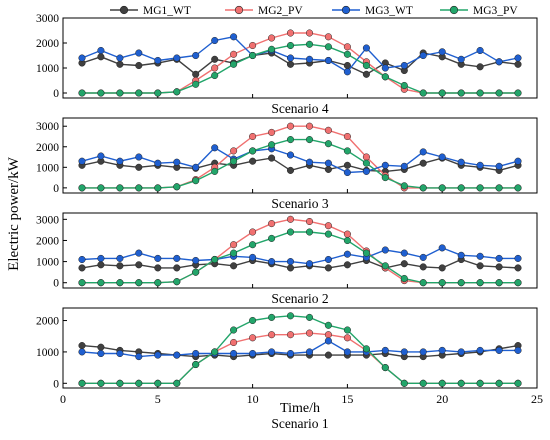  What do you see at coordinates (63, 399) in the screenshot?
I see `x-tick-label: 0` at bounding box center [63, 399].